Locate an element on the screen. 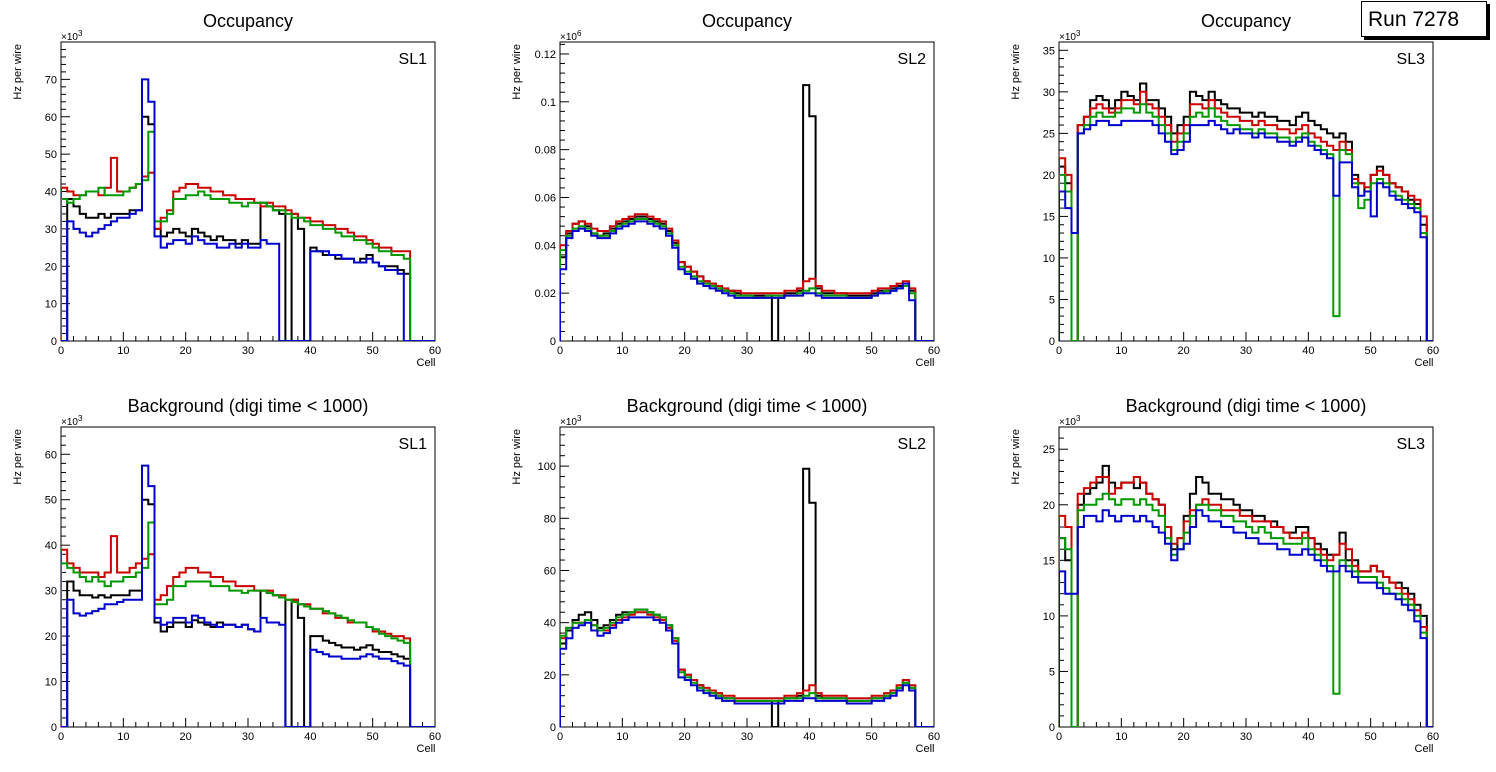 Image resolution: width=1496 pixels, height=772 pixels. y-tick-label: 0.02 is located at coordinates (545, 294).